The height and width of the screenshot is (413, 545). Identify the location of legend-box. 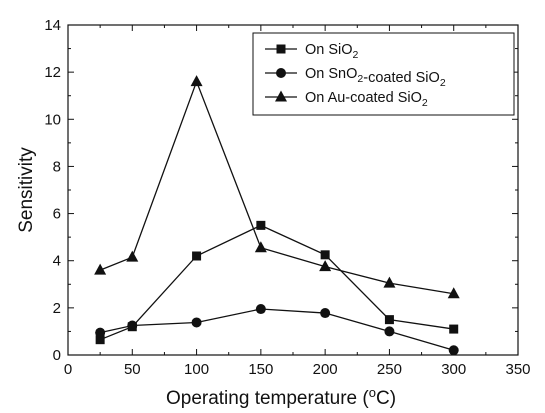
(383, 74).